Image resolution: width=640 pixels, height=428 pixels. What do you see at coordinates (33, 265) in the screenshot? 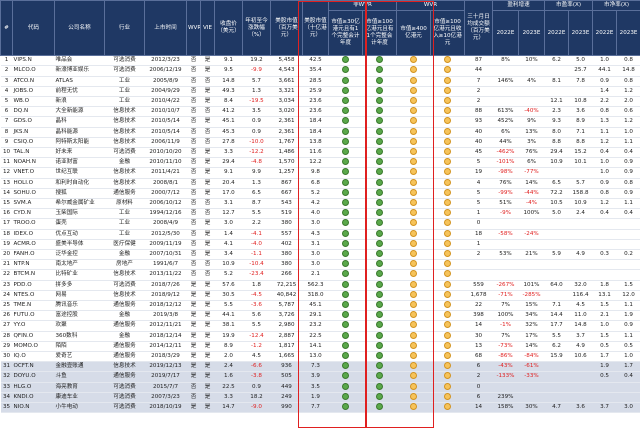
I see `cell: NTP.N` at bounding box center [33, 265].